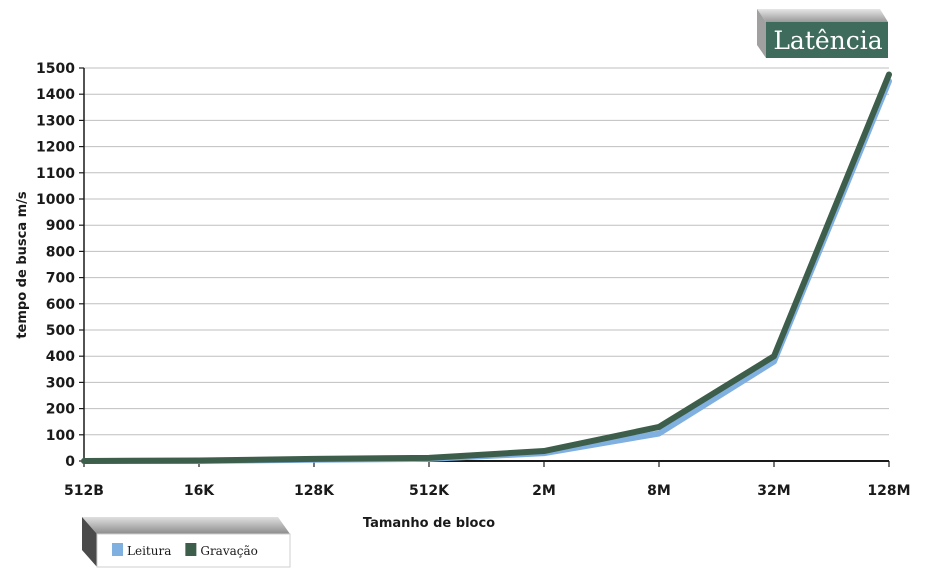  I want to click on title-badge: Latência, so click(822, 33).